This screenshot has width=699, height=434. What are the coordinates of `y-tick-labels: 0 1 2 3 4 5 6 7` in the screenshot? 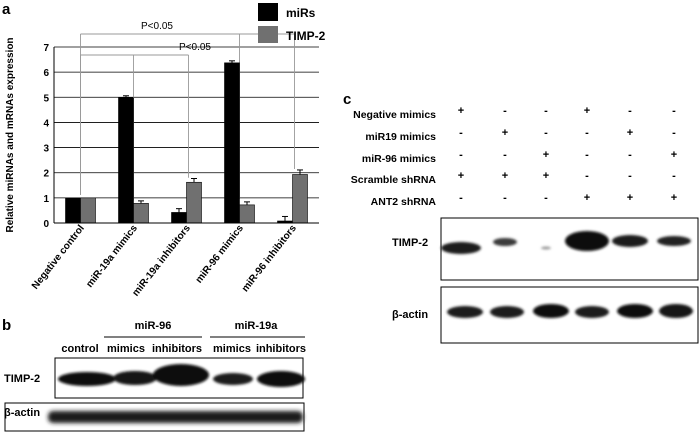 It's located at (46, 136).